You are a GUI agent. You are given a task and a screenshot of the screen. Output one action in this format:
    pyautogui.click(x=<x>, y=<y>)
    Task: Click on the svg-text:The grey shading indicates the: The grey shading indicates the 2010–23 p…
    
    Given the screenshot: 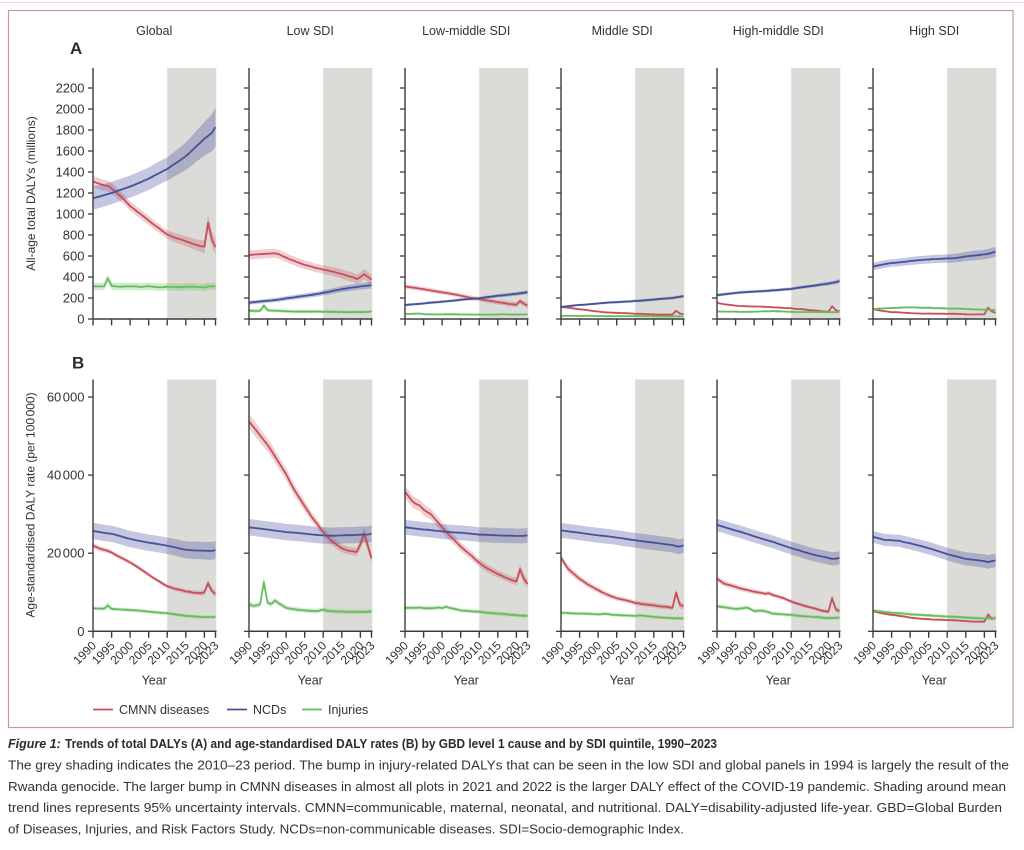 What is the action you would take?
    pyautogui.click(x=508, y=765)
    